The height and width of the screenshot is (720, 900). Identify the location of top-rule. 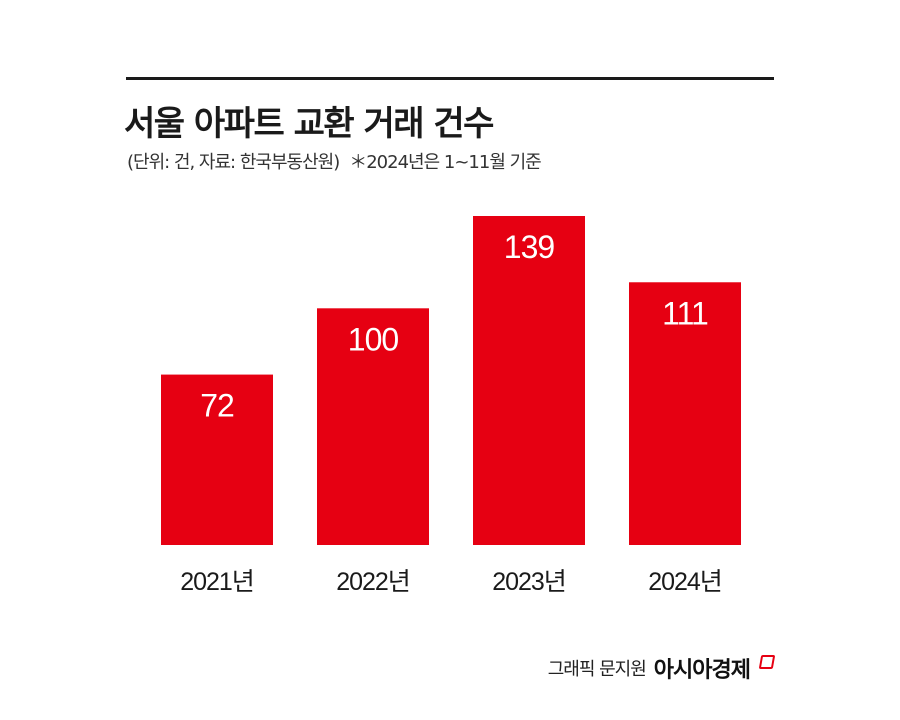
(450, 78).